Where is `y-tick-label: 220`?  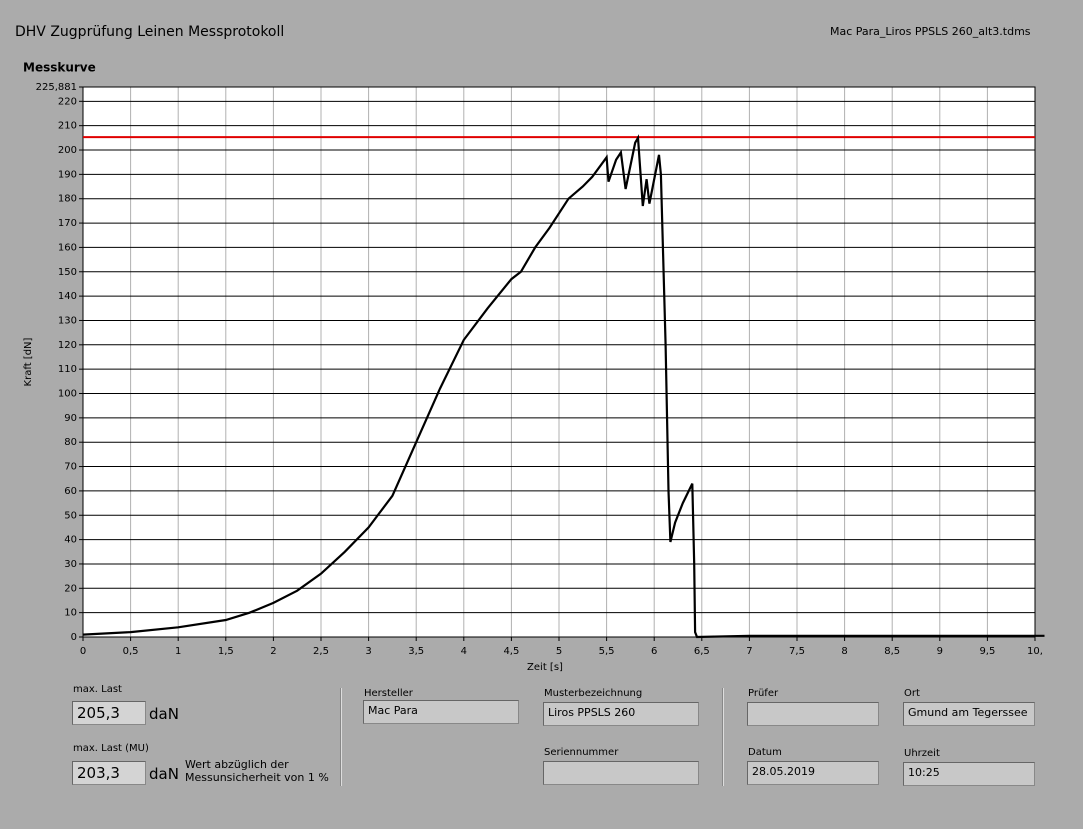
y-tick-label: 220 is located at coordinates (67, 101).